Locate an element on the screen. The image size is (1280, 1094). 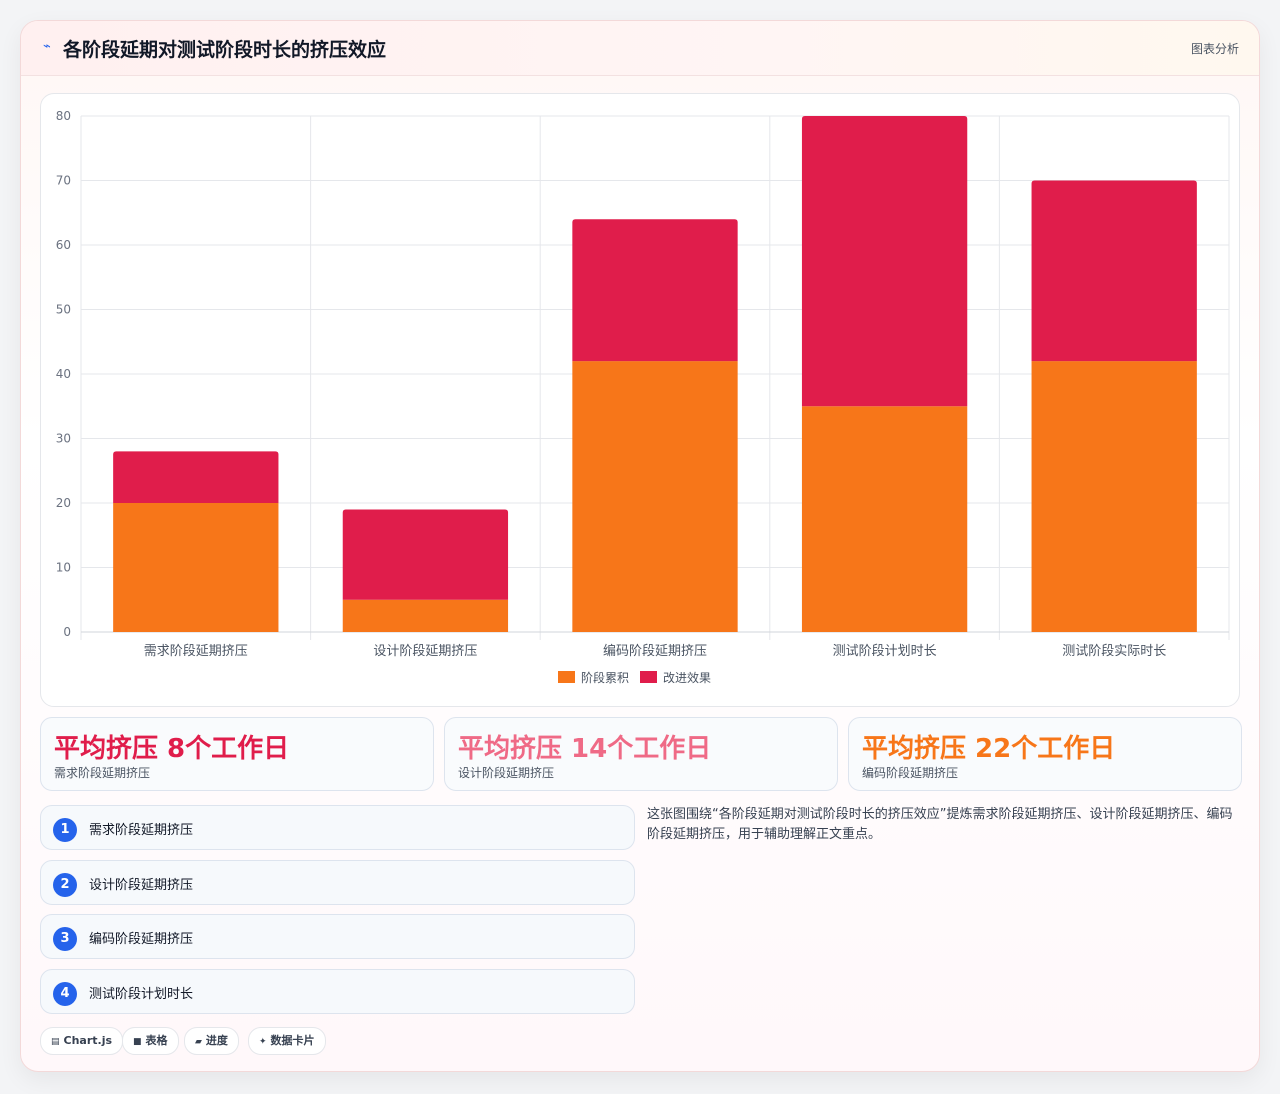
stat-card: 平均挤压 8个工作日 需求阶段延期挤压 is located at coordinates (237, 754).